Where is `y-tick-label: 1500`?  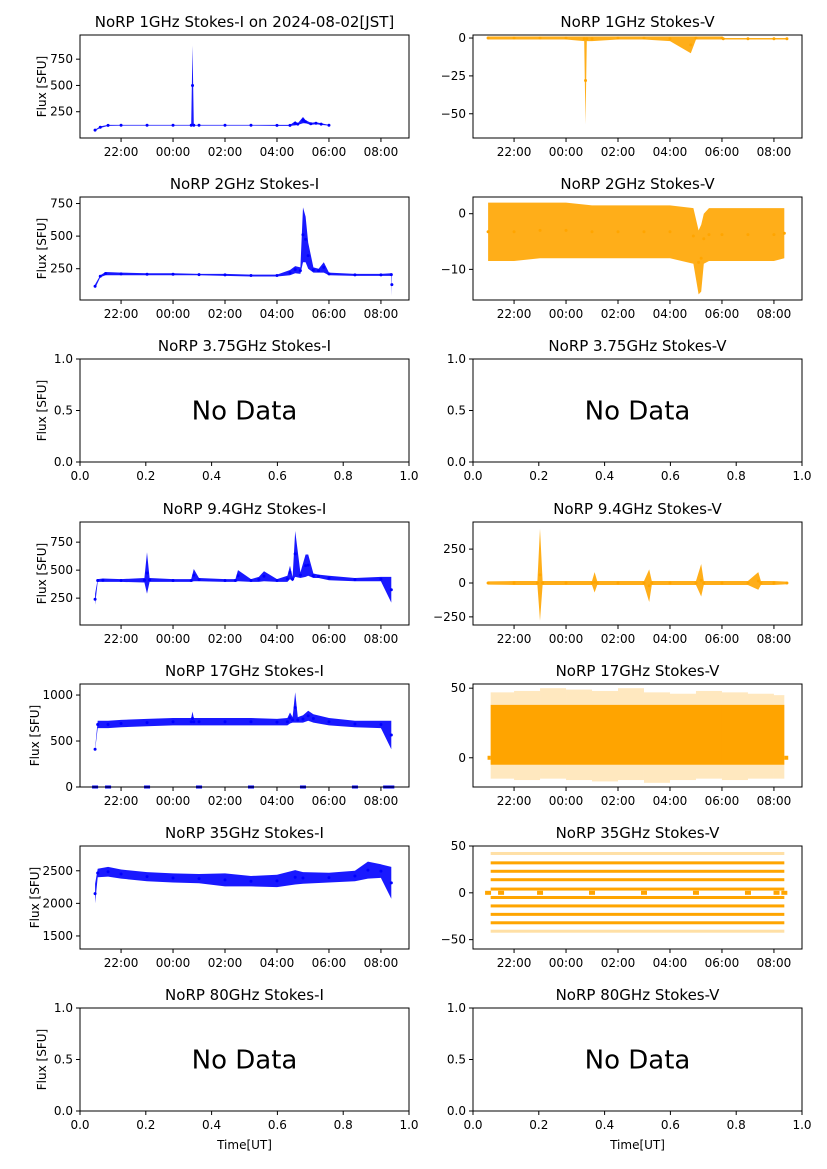 y-tick-label: 1500 is located at coordinates (57, 936).